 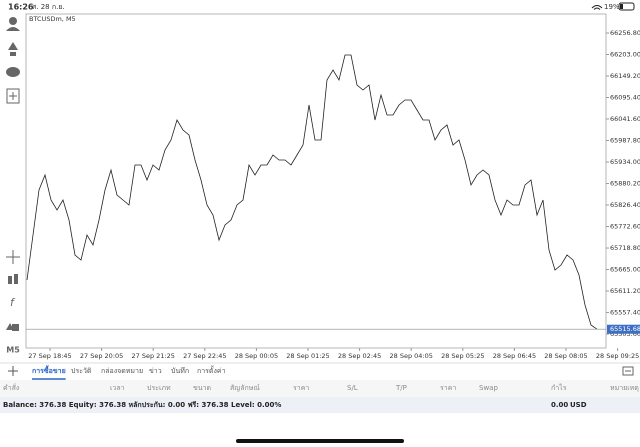 I want to click on chart-title: BTCUSDm, M5, so click(x=52, y=19).